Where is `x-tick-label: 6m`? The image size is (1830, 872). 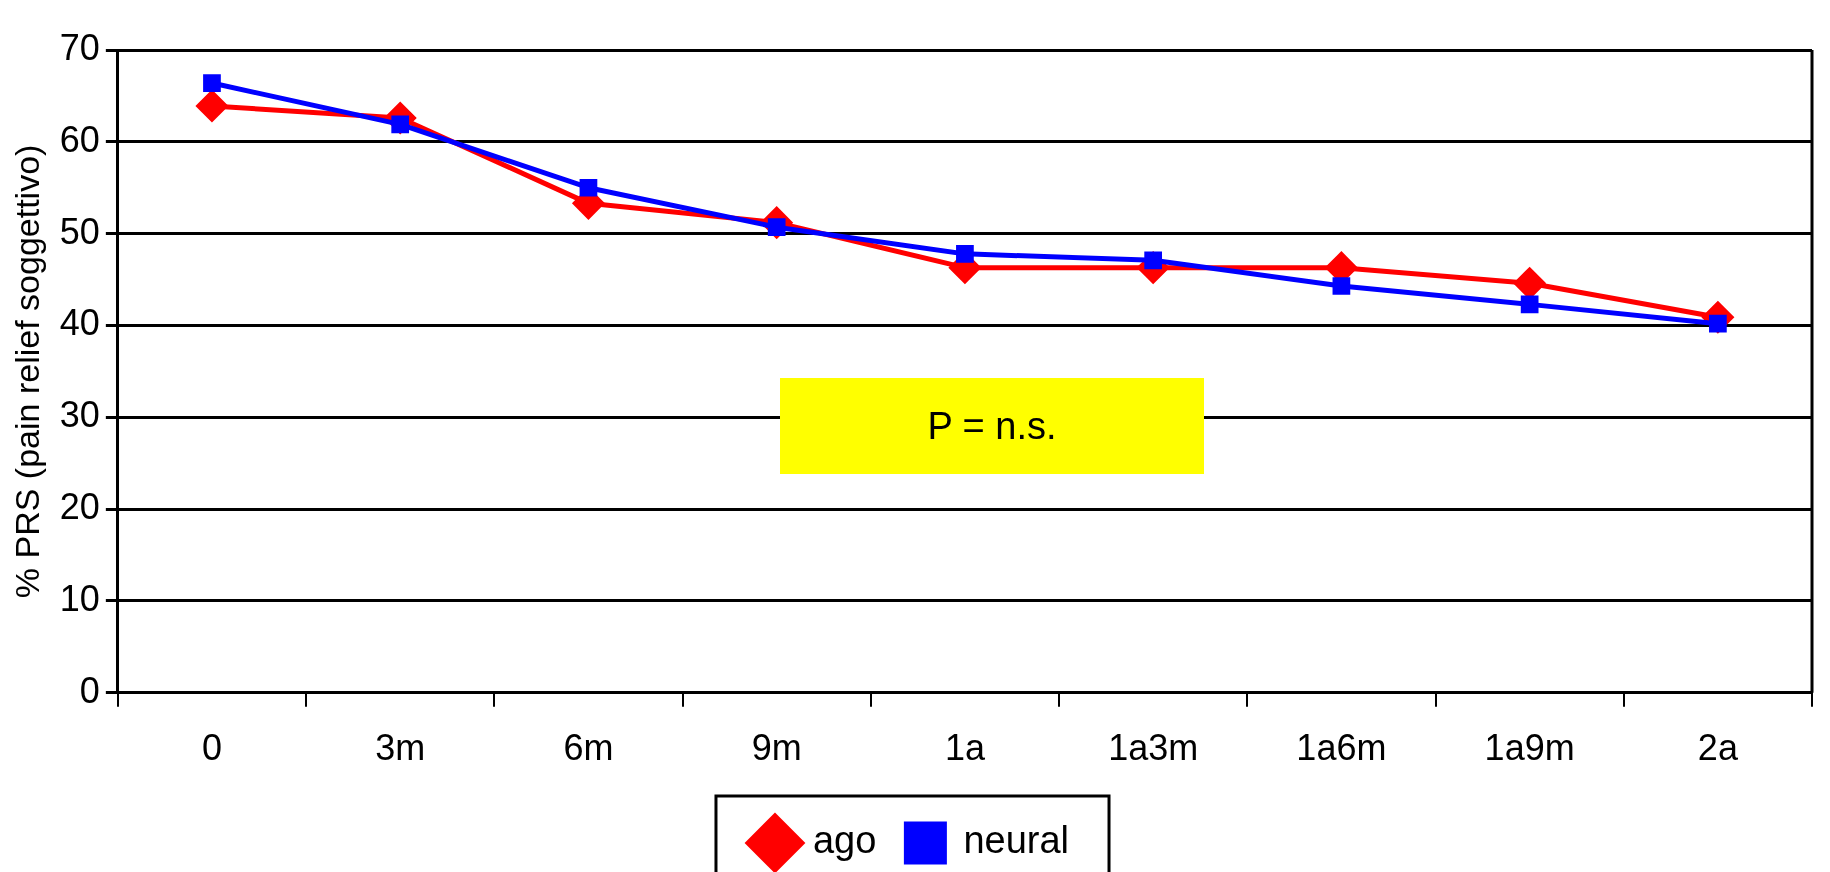
x-tick-label: 6m is located at coordinates (588, 748).